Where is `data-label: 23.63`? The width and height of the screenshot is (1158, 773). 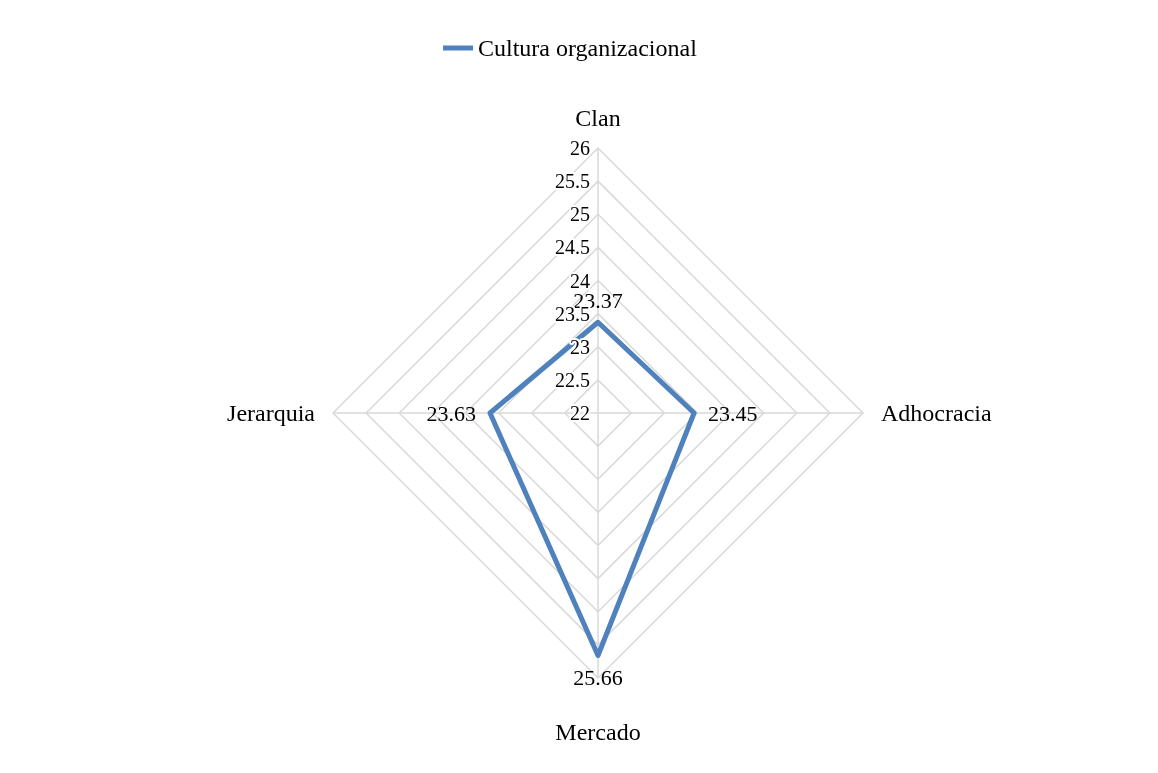
data-label: 23.63 is located at coordinates (451, 413).